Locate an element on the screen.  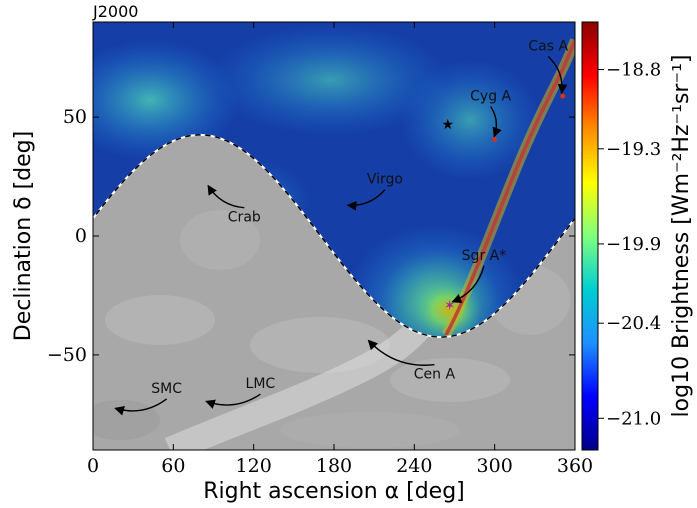
x-tick-label: 60 is located at coordinates (173, 466).